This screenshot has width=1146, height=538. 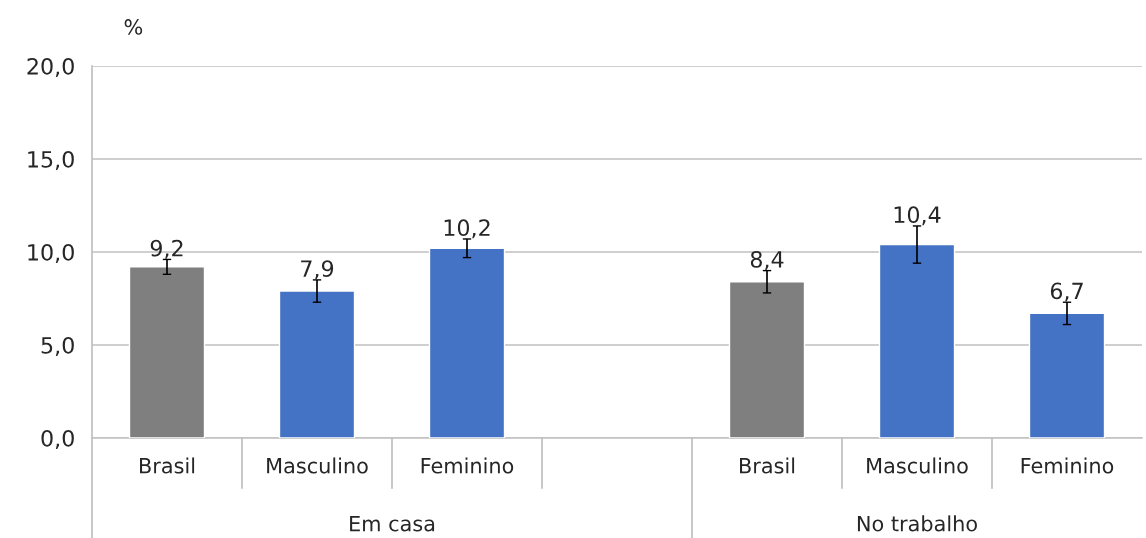 What do you see at coordinates (767, 260) in the screenshot?
I see `data-label: 8,4` at bounding box center [767, 260].